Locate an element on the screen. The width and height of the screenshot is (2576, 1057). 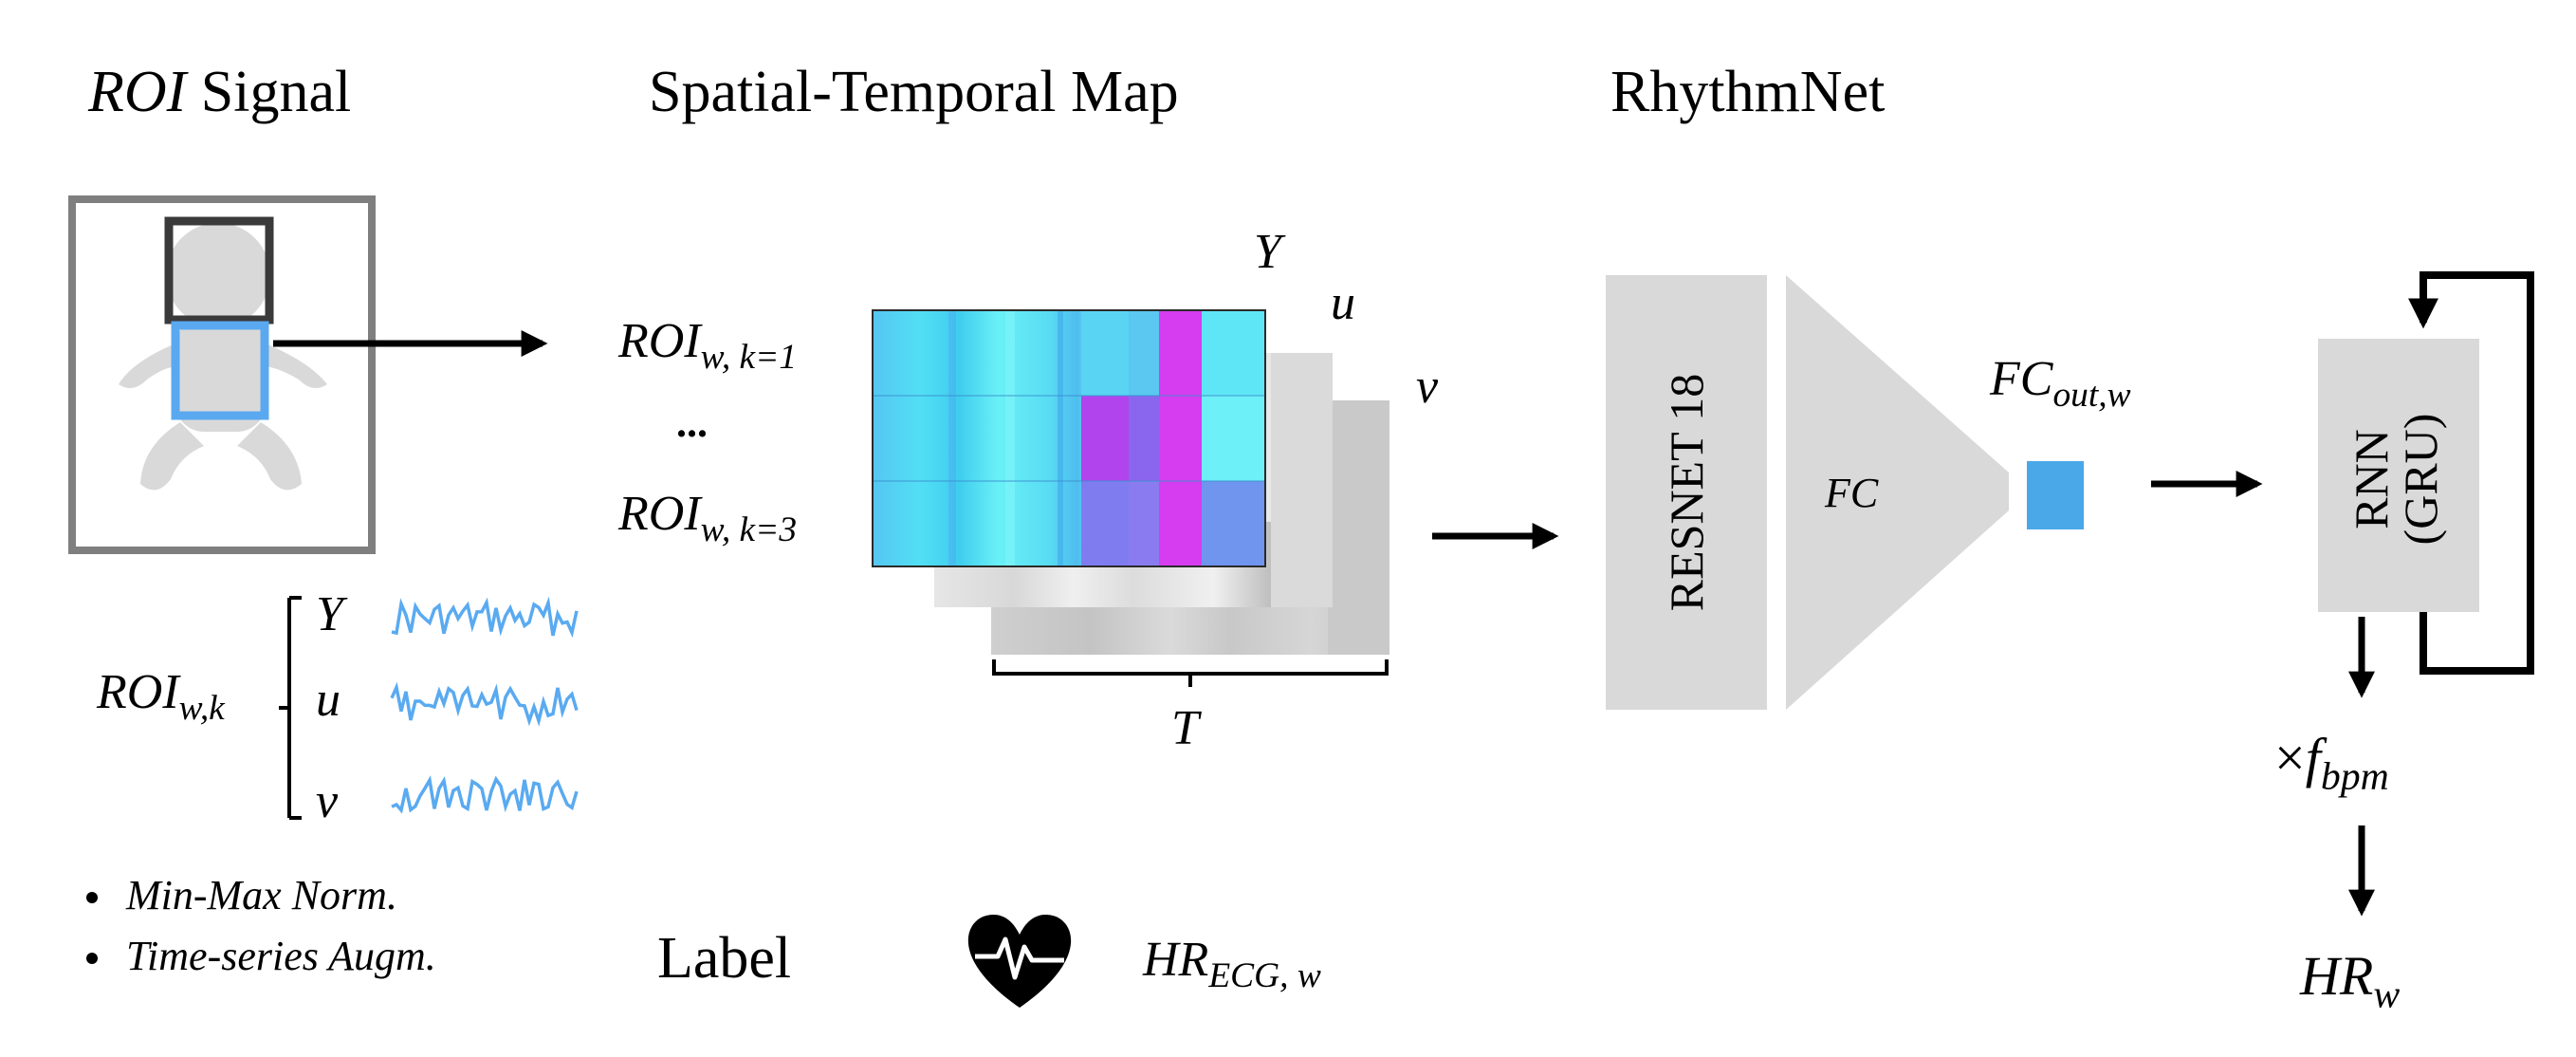
bullet-min-max-norm: Min-Max Norm. is located at coordinates (261, 895).